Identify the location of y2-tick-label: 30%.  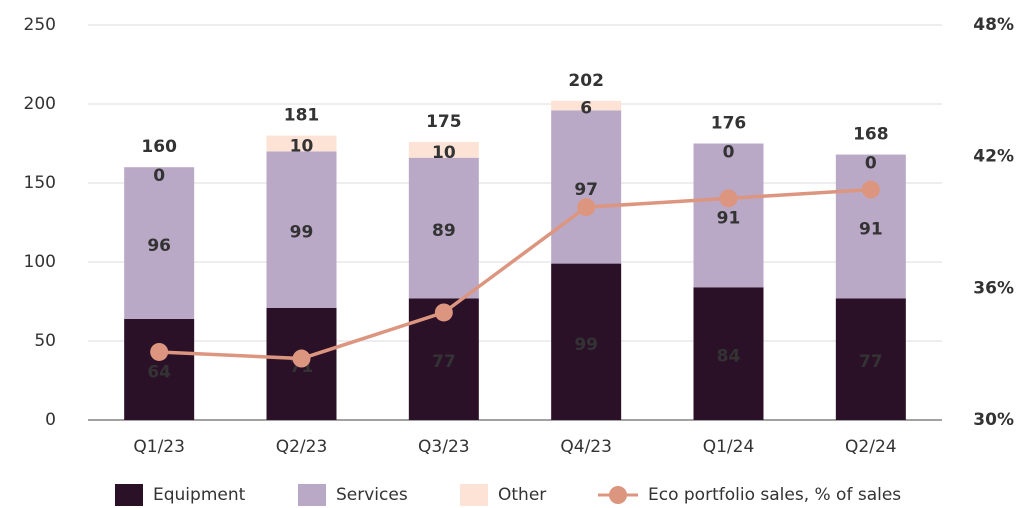
(993, 420).